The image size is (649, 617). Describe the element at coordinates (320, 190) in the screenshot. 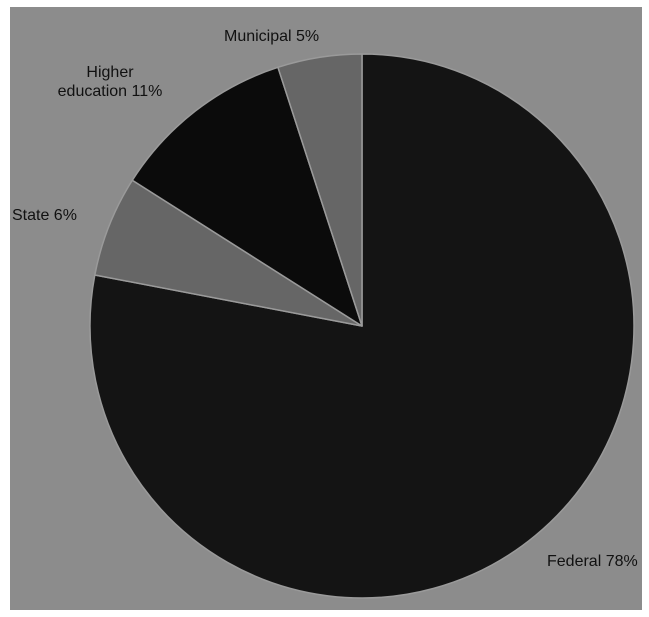

I see `pie-slice-municipal` at that location.